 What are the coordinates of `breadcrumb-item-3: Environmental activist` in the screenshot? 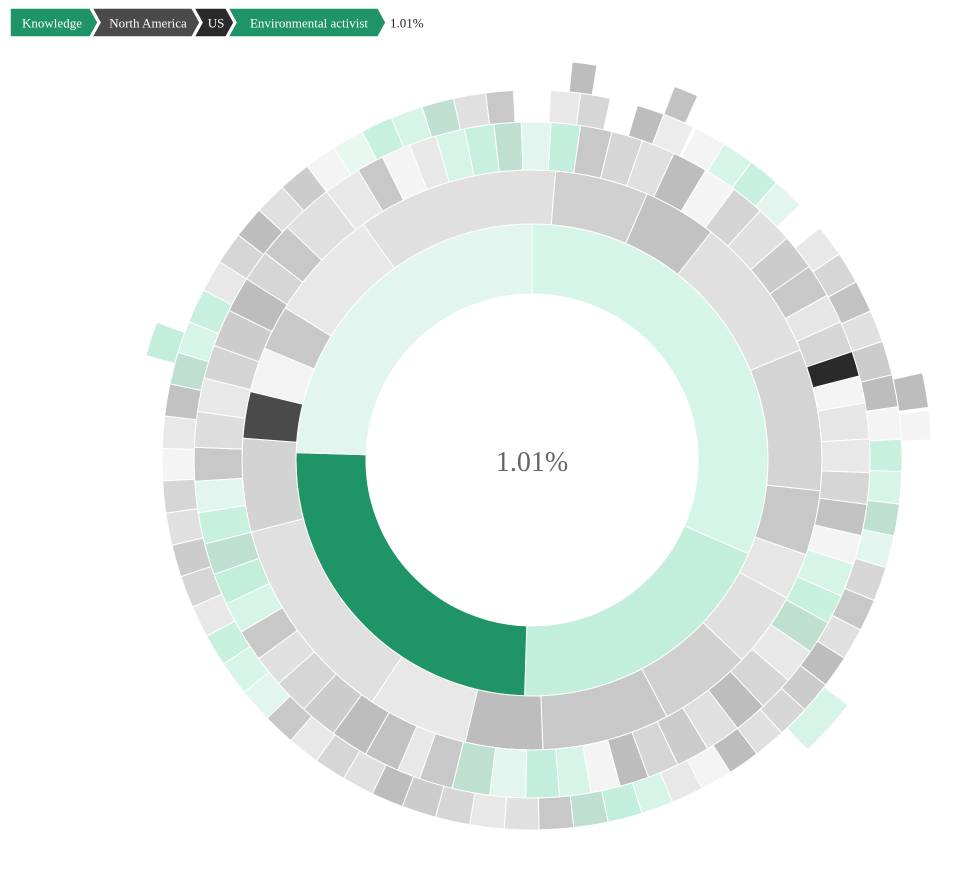 It's located at (307, 22).